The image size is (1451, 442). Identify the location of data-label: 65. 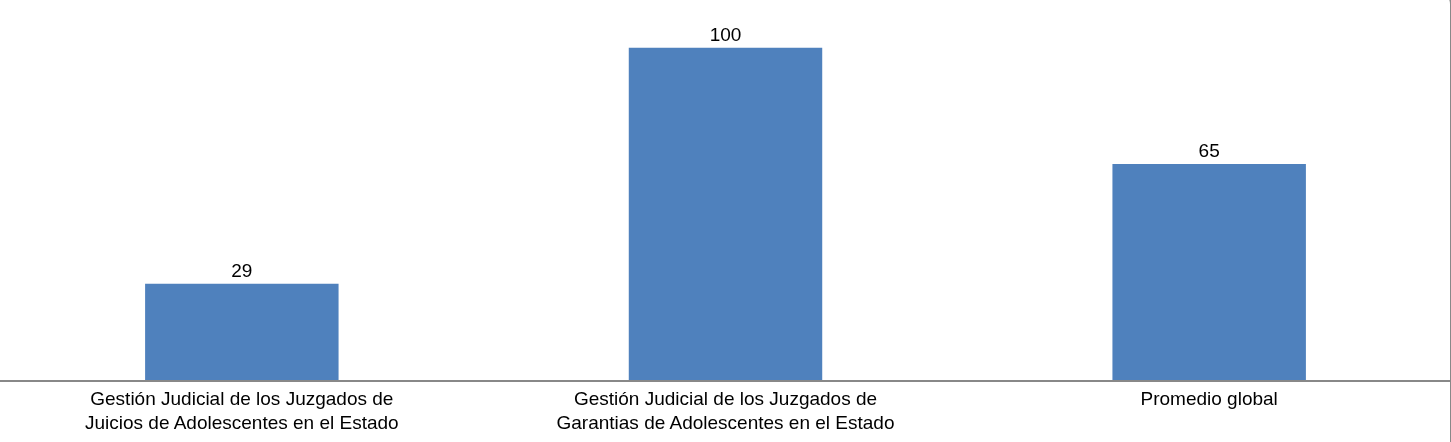
(1209, 151).